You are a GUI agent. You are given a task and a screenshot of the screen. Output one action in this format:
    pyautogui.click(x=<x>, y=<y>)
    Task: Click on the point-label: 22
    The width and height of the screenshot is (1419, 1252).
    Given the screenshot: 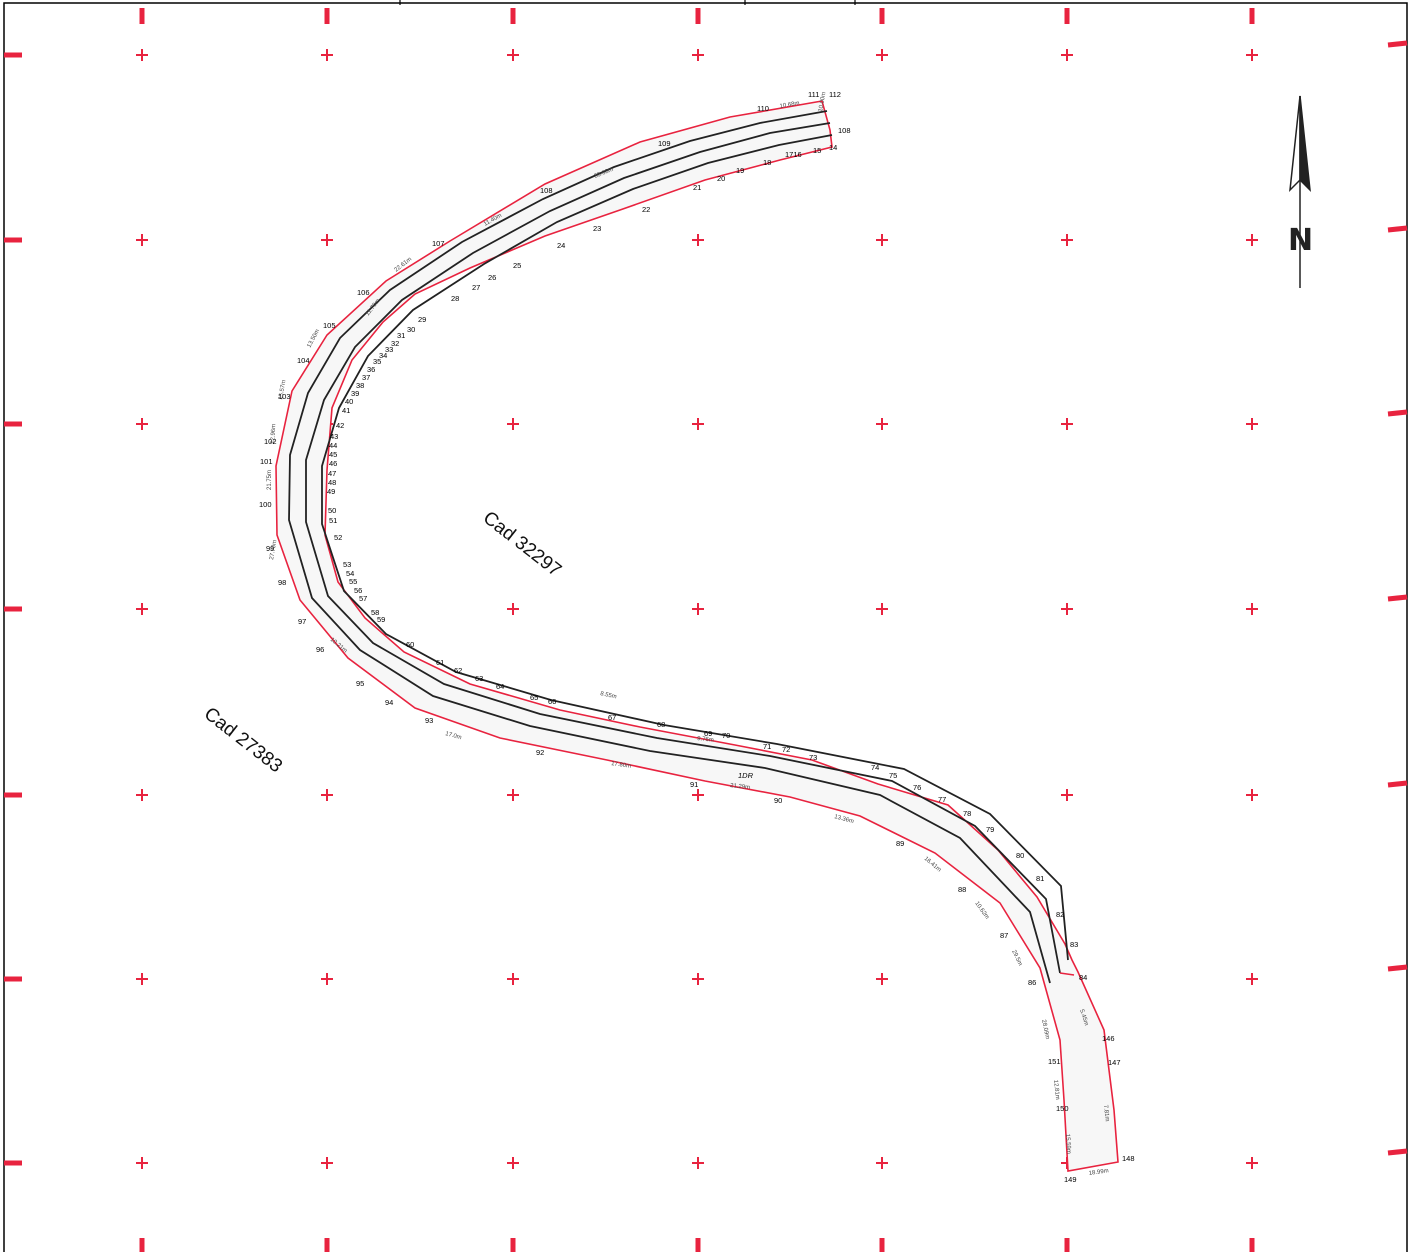 What is the action you would take?
    pyautogui.click(x=646, y=209)
    